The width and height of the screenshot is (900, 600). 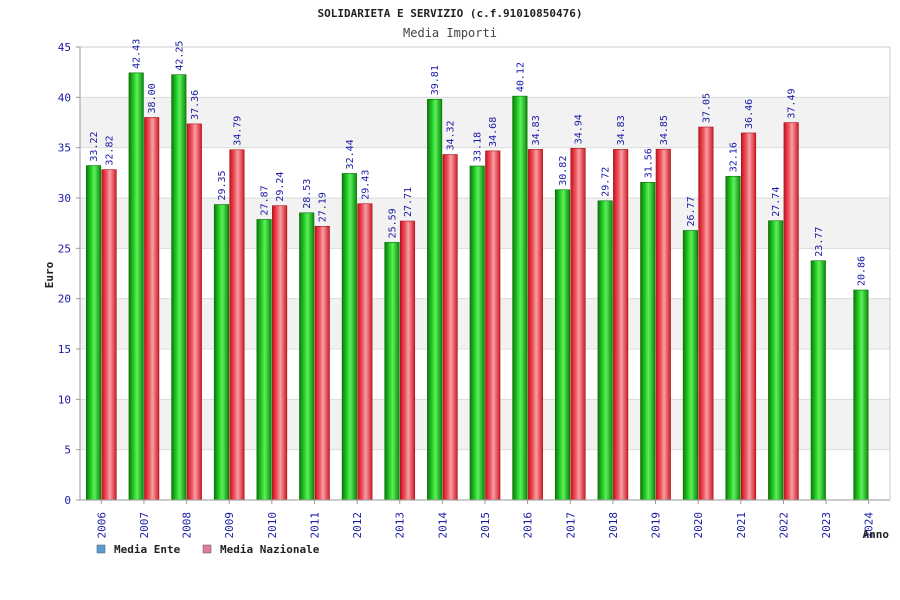 What do you see at coordinates (195, 105) in the screenshot?
I see `value-label: 37.36` at bounding box center [195, 105].